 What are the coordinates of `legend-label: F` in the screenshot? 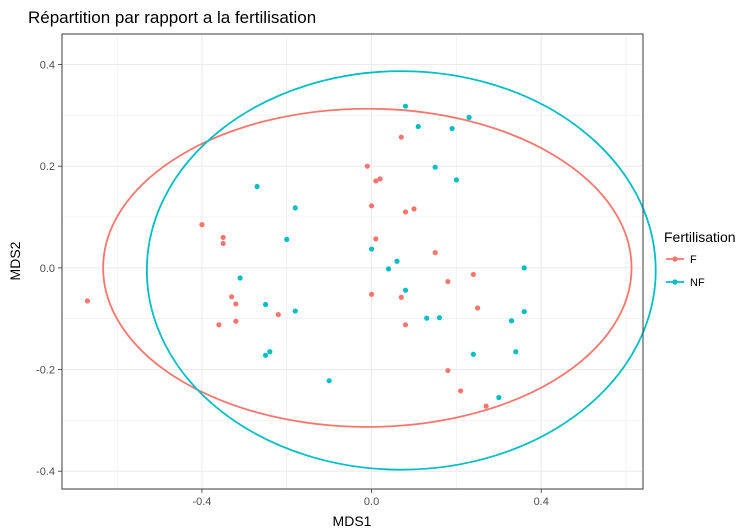 It's located at (693, 260).